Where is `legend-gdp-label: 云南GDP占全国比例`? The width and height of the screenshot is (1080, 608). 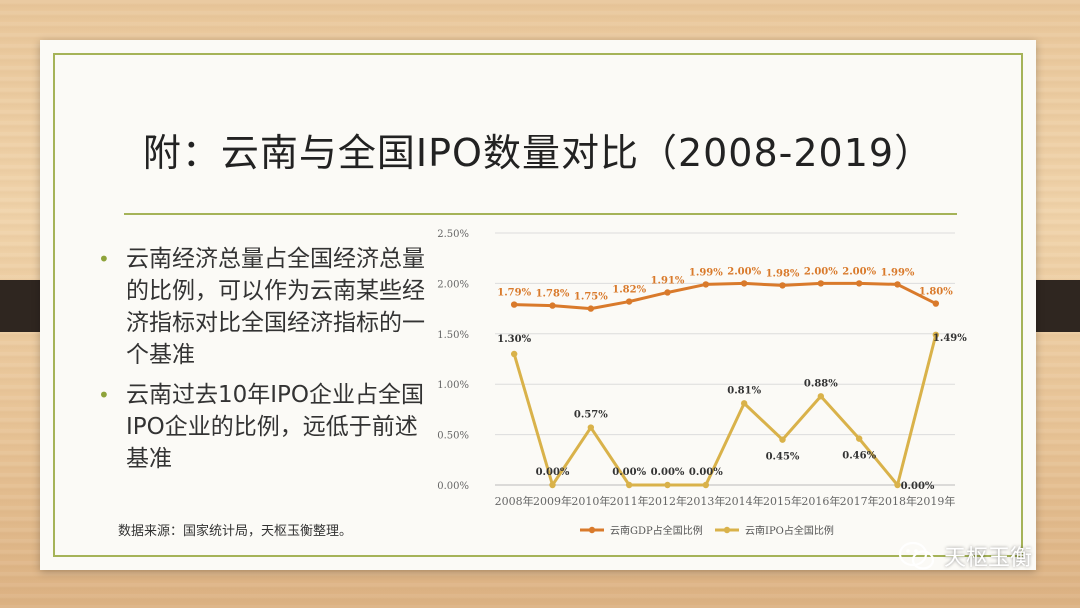
legend-gdp-label: 云南GDP占全国比例 is located at coordinates (656, 530).